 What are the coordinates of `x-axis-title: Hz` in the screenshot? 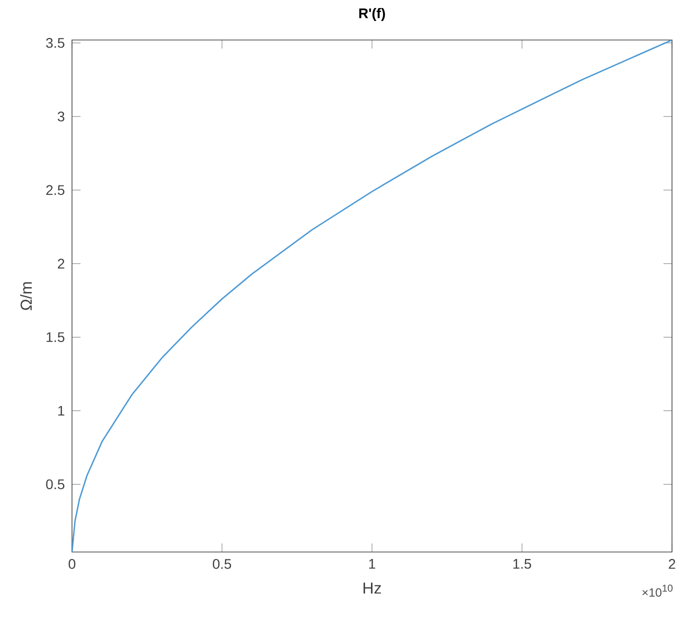 It's located at (372, 588).